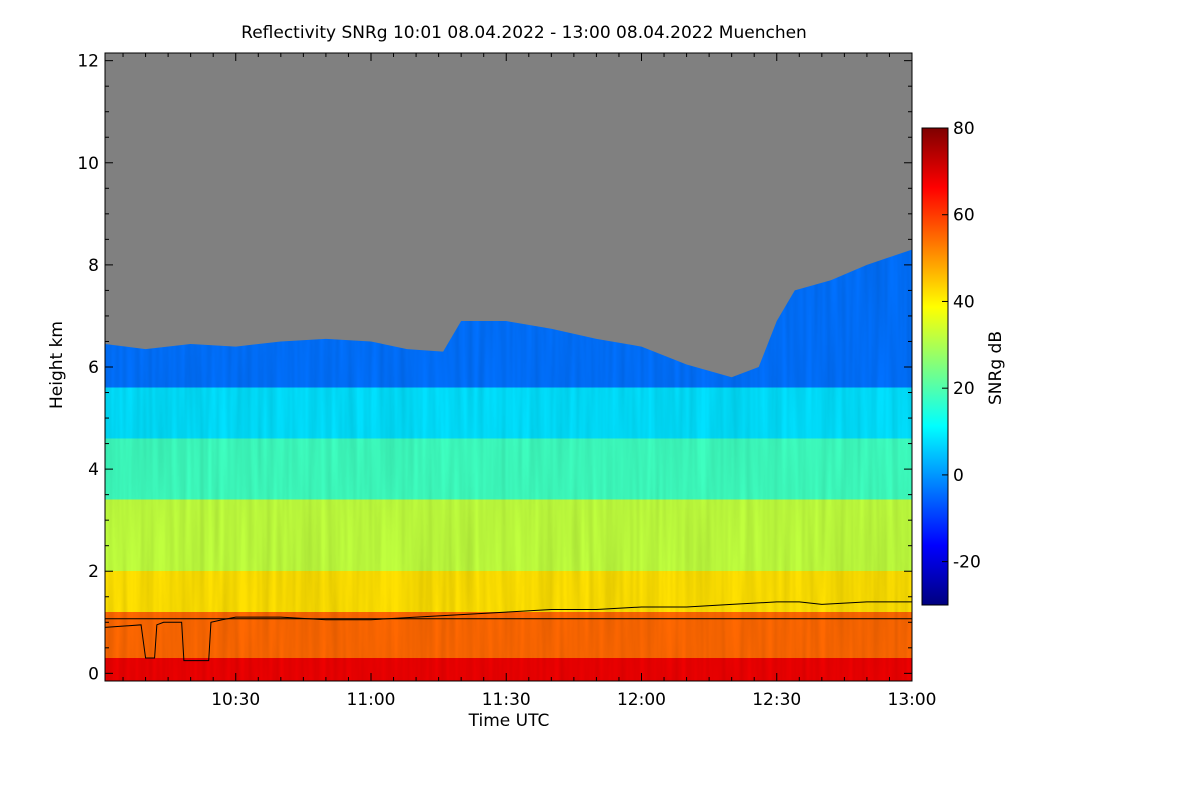  What do you see at coordinates (93, 572) in the screenshot?
I see `y-tick-label: 2` at bounding box center [93, 572].